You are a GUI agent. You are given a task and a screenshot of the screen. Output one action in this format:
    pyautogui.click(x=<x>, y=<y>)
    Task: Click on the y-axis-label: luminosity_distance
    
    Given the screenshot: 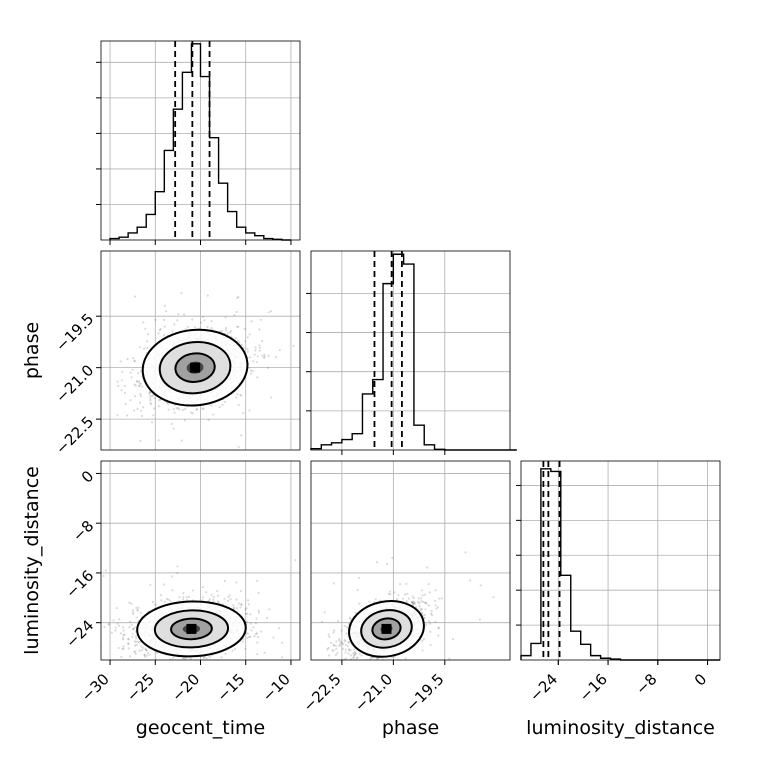 What is the action you would take?
    pyautogui.click(x=32, y=560)
    